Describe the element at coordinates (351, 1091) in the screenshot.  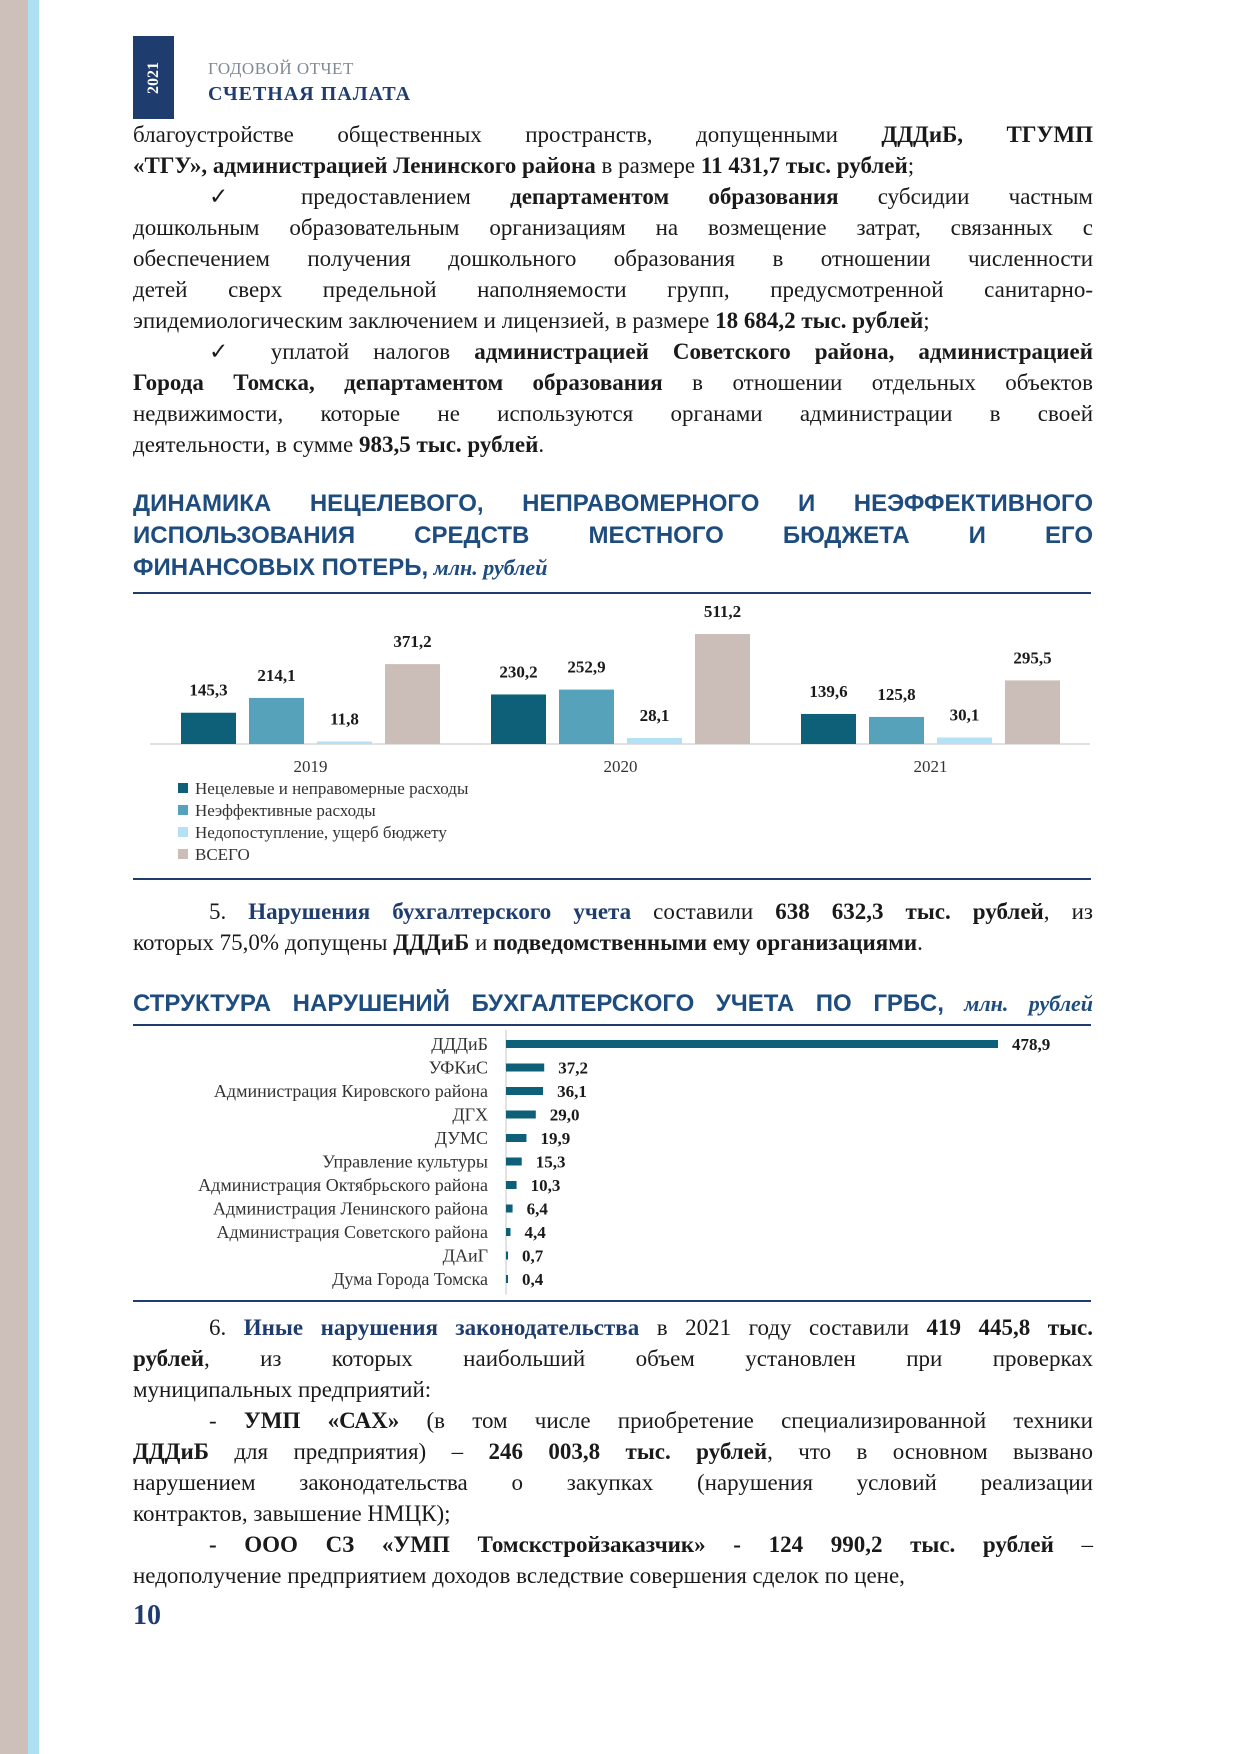
I see `category-label: Администрация Кировского района` at that location.